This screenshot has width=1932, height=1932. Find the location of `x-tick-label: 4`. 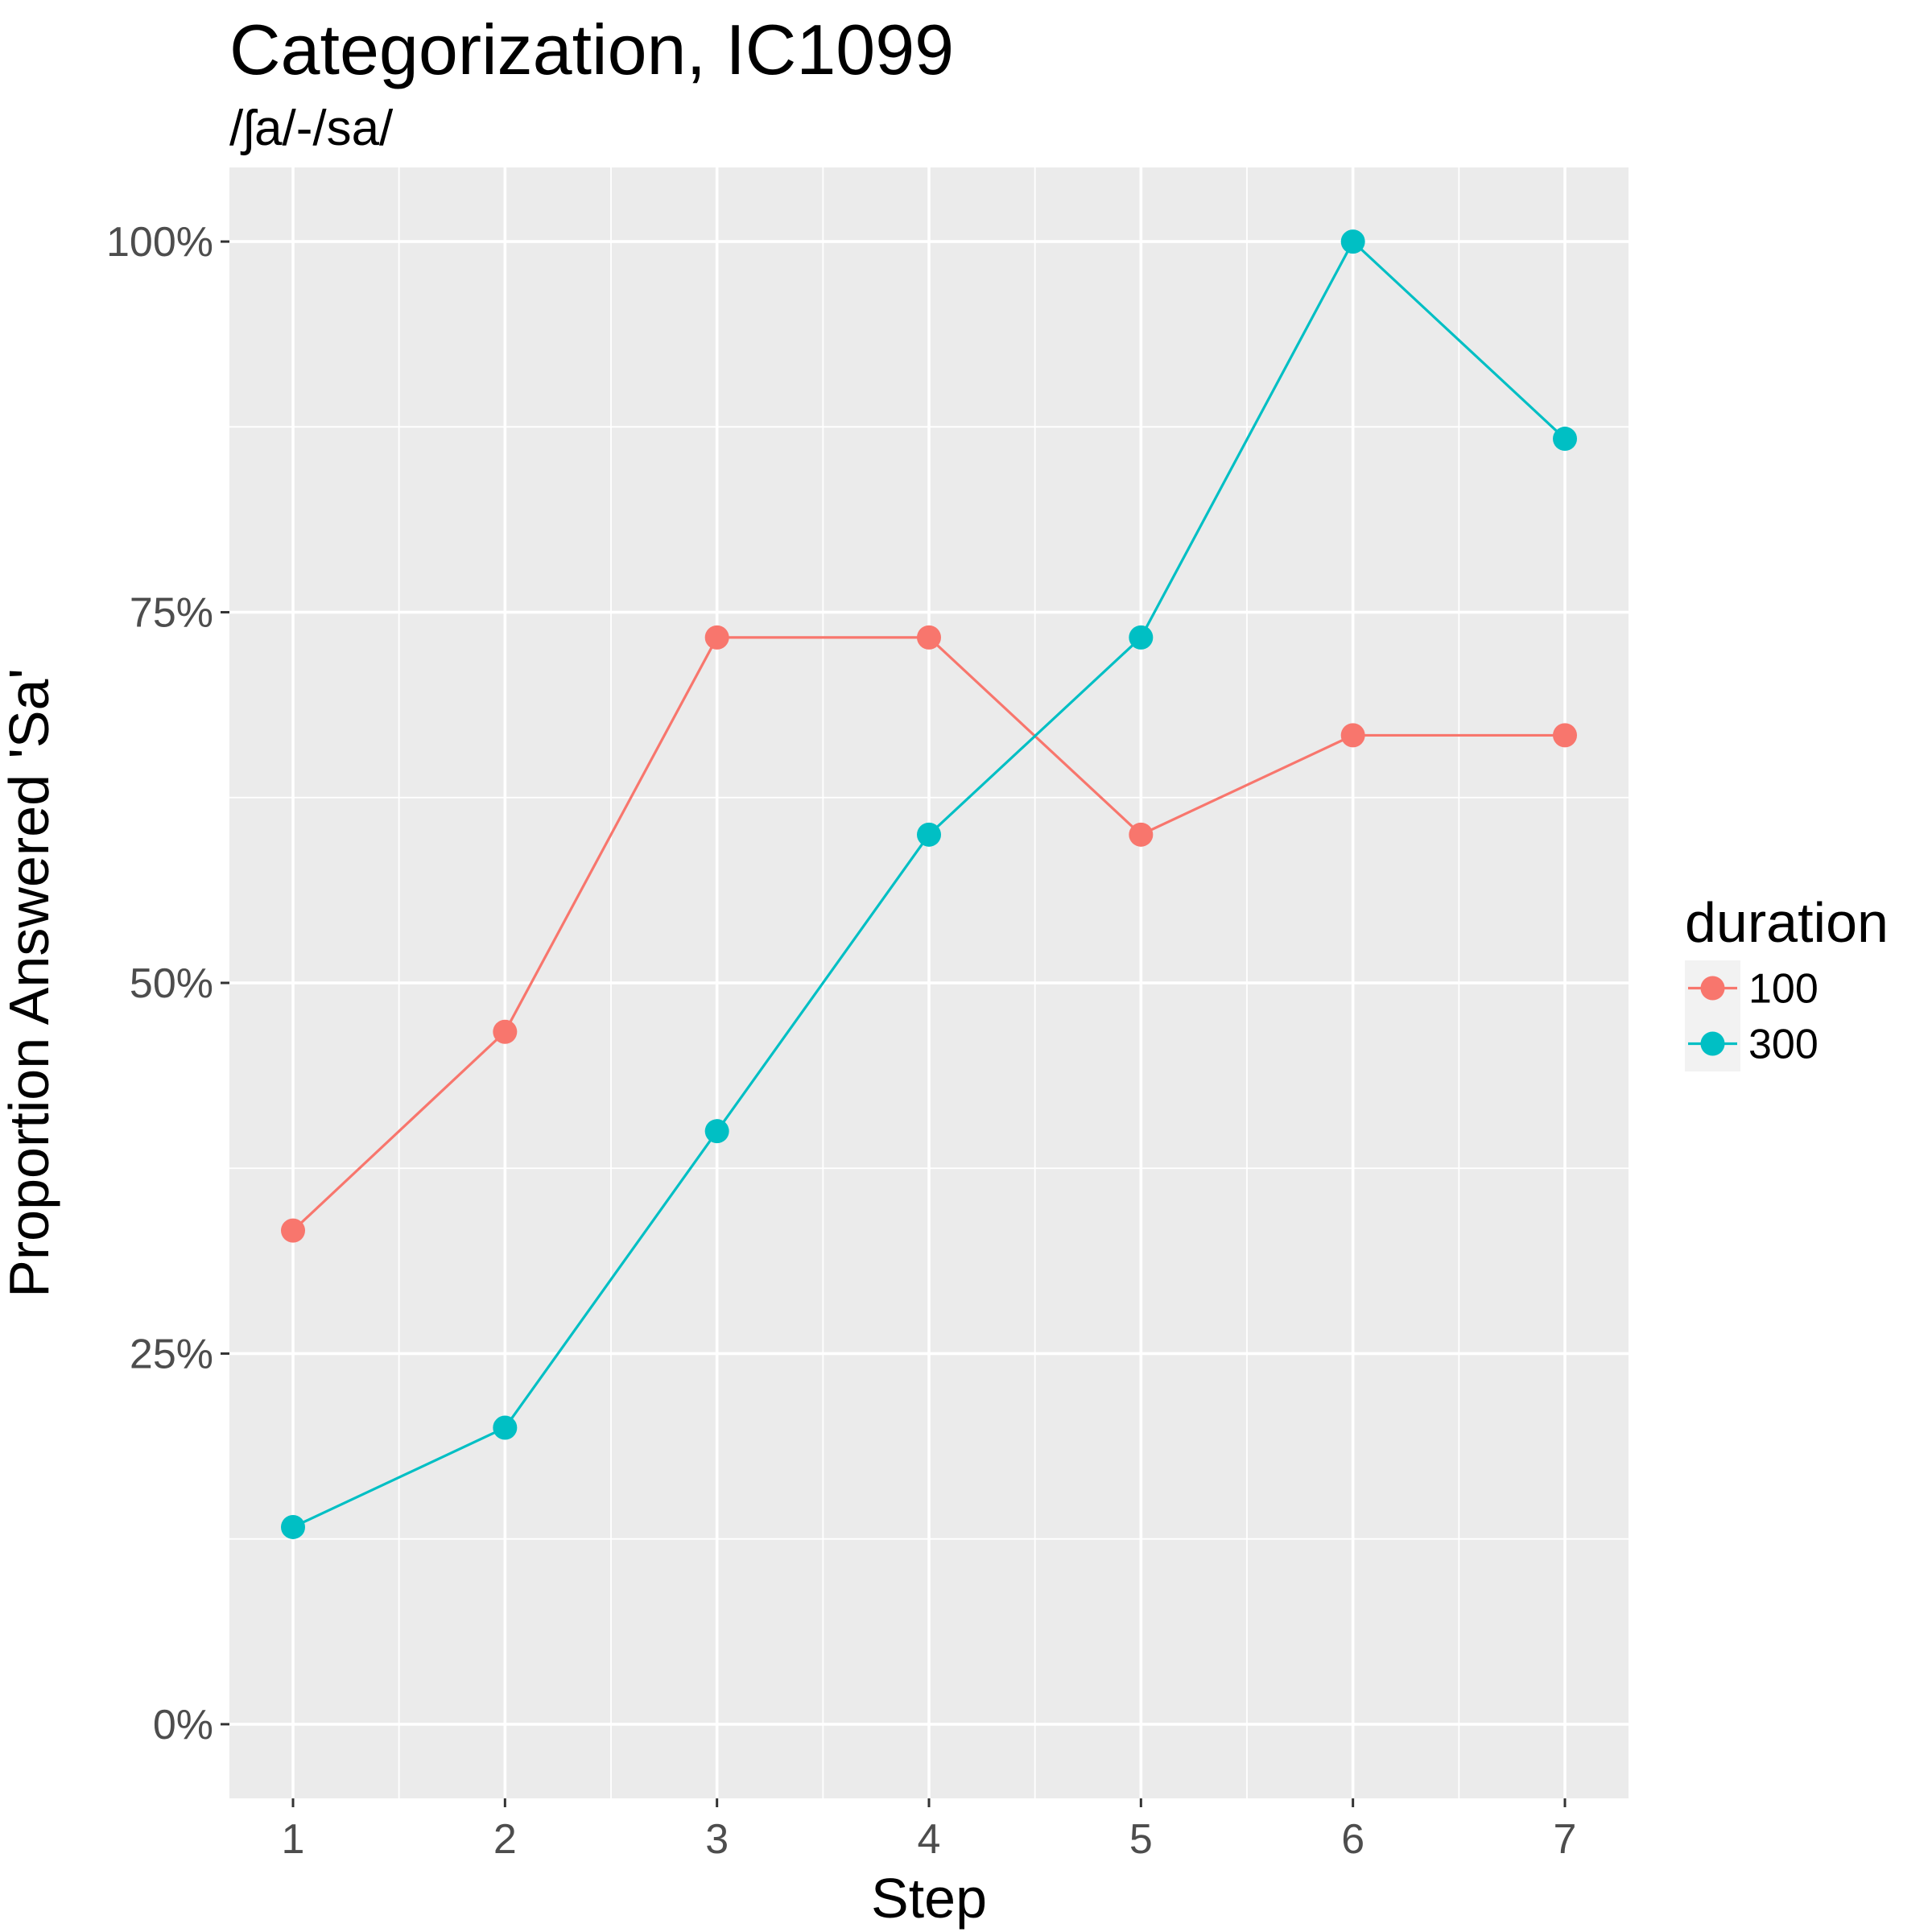

x-tick-label: 4 is located at coordinates (929, 1839).